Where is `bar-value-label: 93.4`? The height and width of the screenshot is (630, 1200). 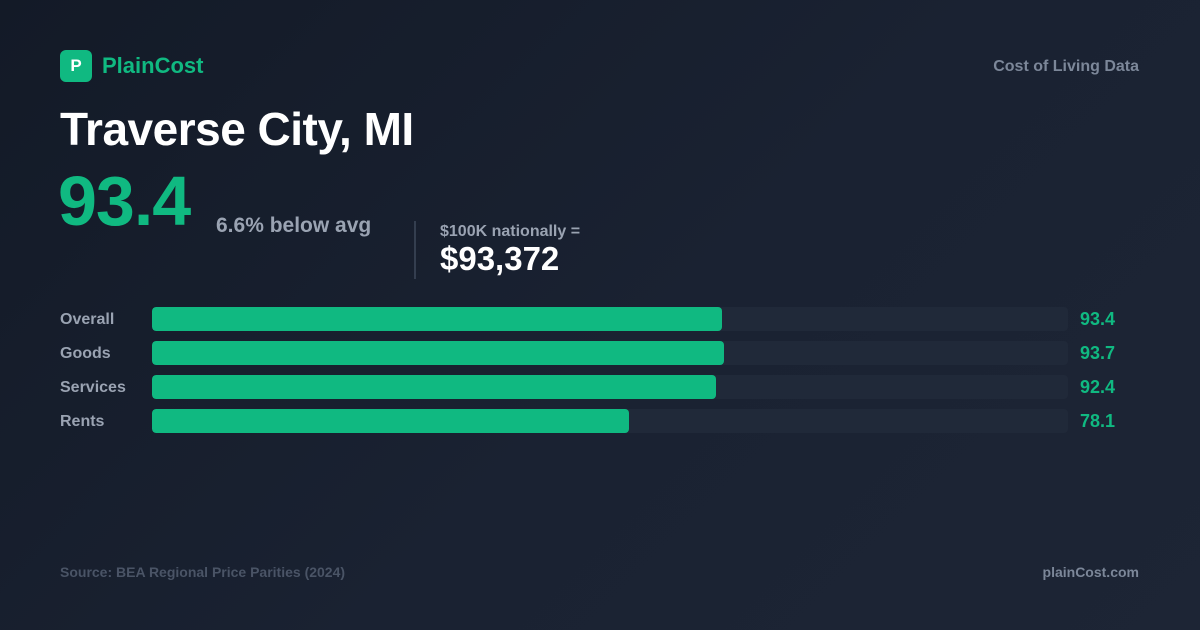
bar-value-label: 93.4 is located at coordinates (1098, 319).